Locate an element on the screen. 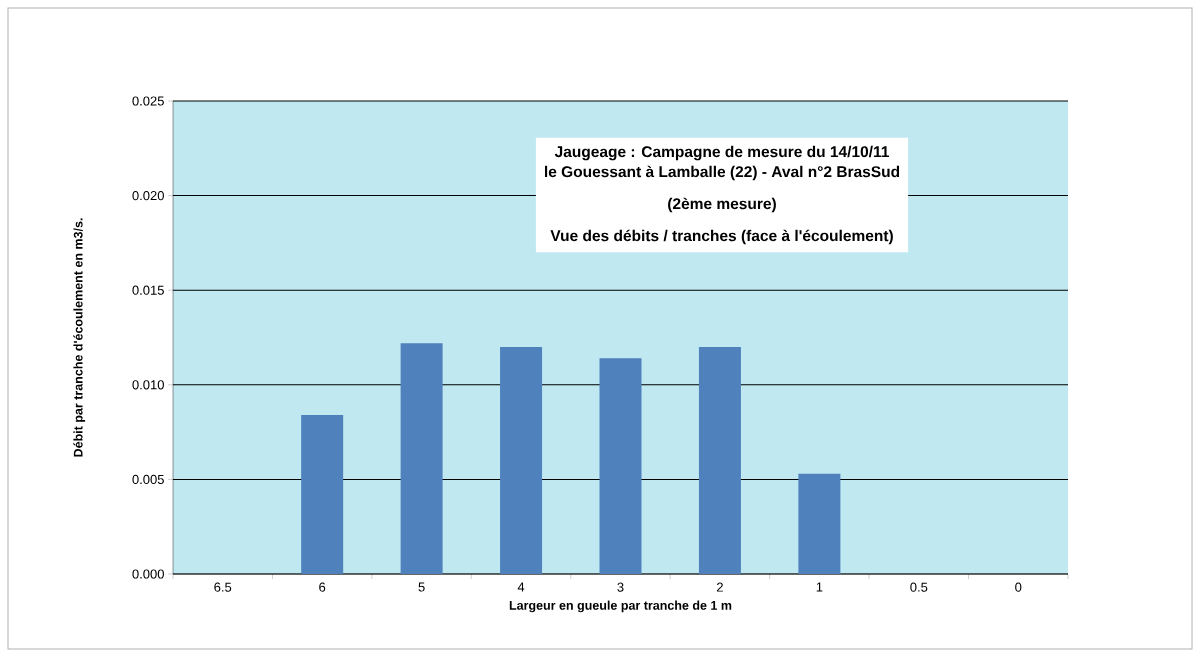  x-axis-title: Largeur en gueule par tranche de 1 m is located at coordinates (620, 606).